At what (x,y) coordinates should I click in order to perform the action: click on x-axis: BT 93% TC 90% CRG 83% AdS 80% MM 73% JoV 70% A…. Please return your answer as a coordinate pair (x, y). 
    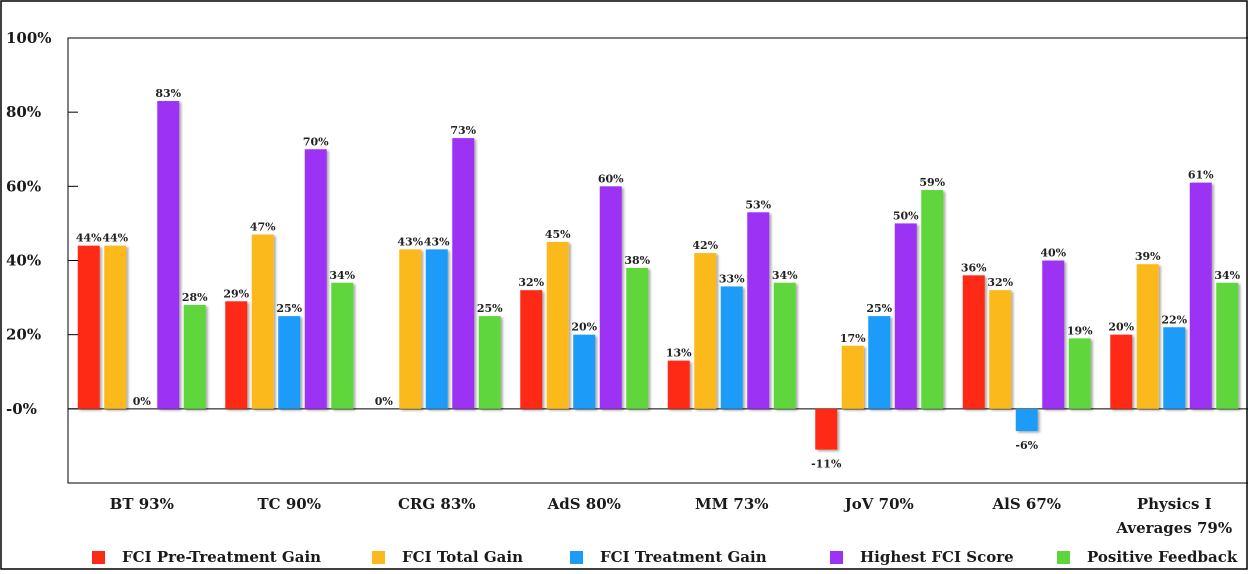
    Looking at the image, I should click on (671, 516).